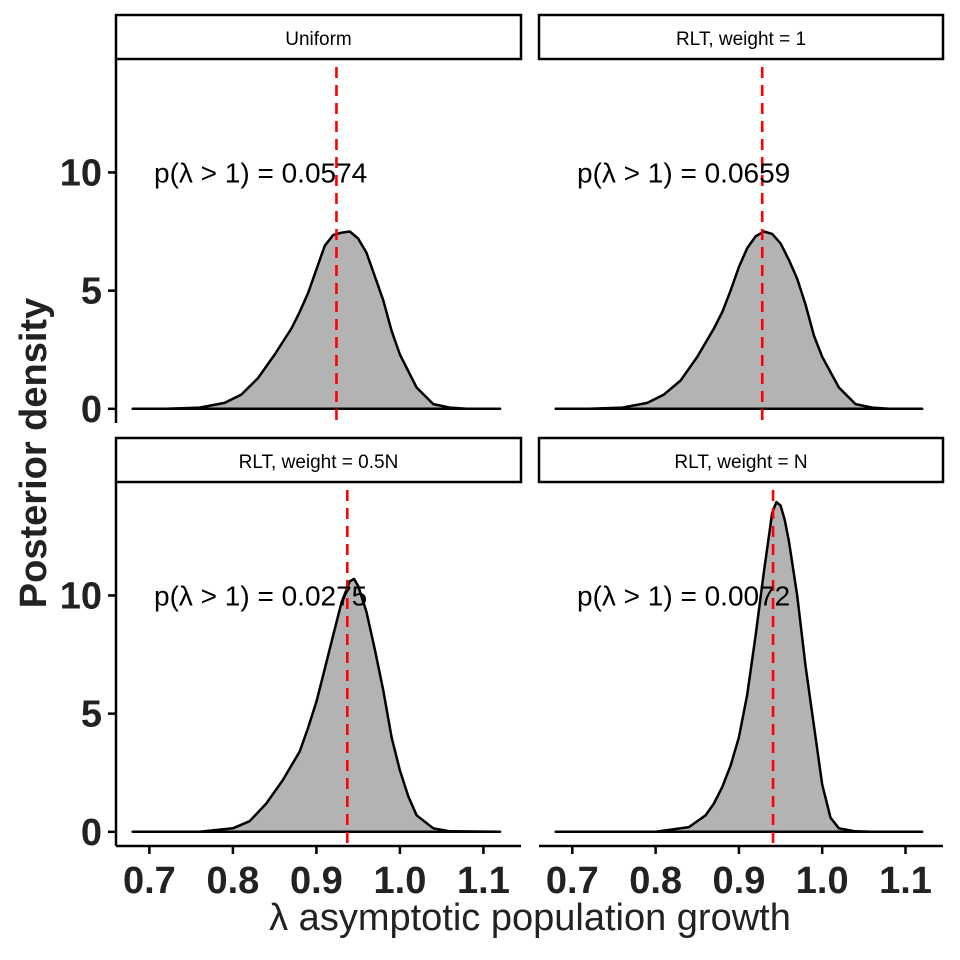 The image size is (960, 960). I want to click on probability-annotation: p(λ > 1) = 0.0659, so click(683, 172).